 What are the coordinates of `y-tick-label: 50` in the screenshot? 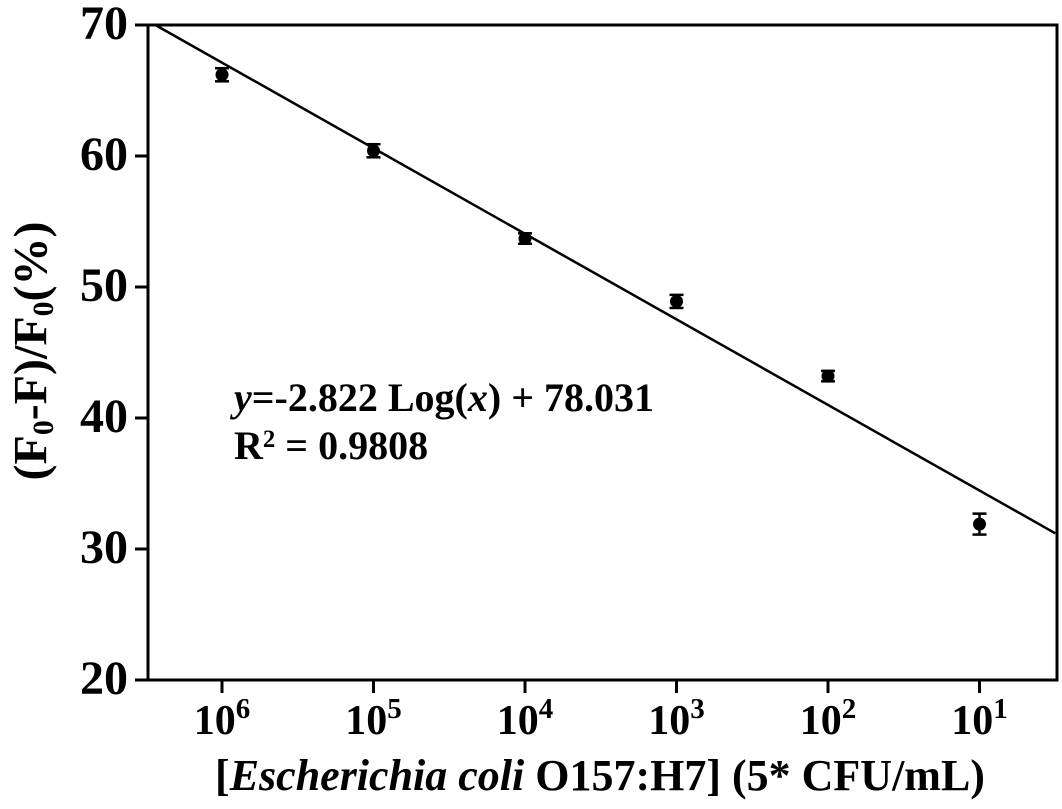 It's located at (104, 286).